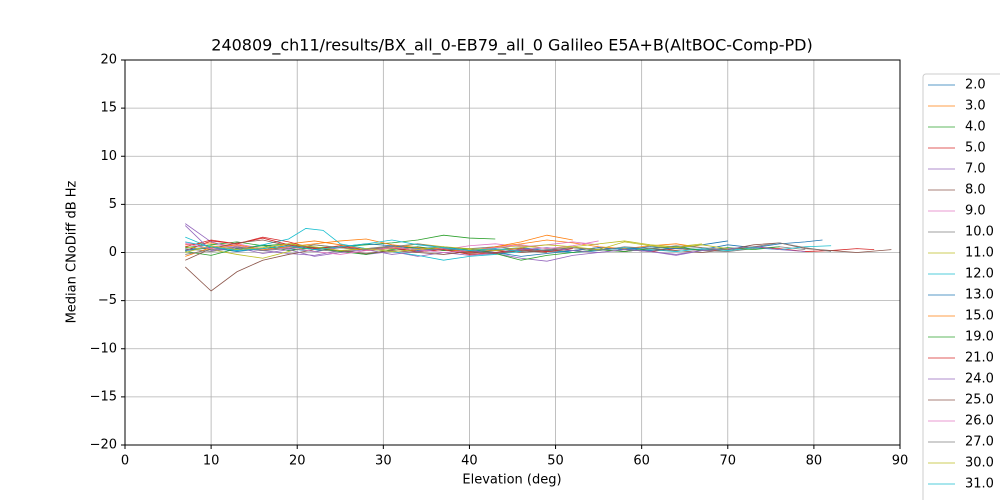 The image size is (1000, 500). I want to click on y-tick-label: −20, so click(103, 445).